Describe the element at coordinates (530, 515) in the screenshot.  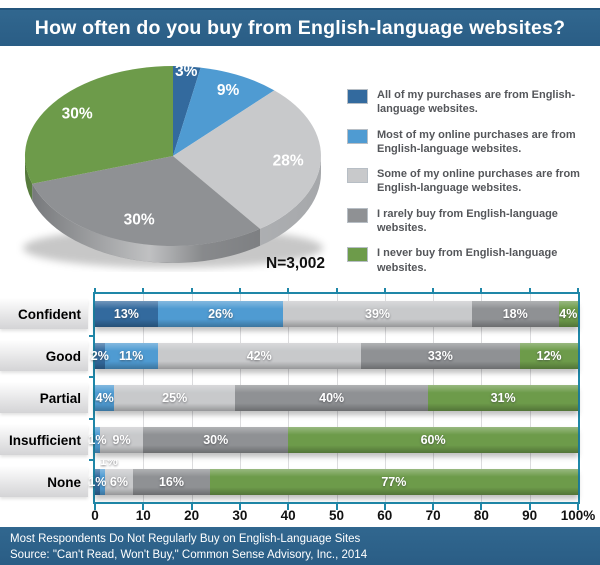
I see `x-axis-tick-label: 90` at that location.